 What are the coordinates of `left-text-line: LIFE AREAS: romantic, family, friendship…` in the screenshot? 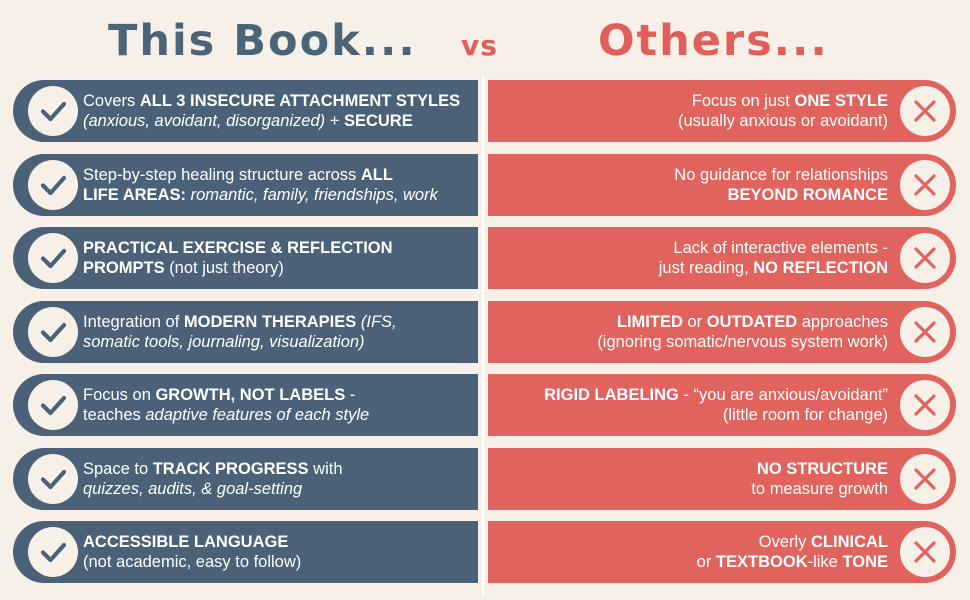 It's located at (280, 195).